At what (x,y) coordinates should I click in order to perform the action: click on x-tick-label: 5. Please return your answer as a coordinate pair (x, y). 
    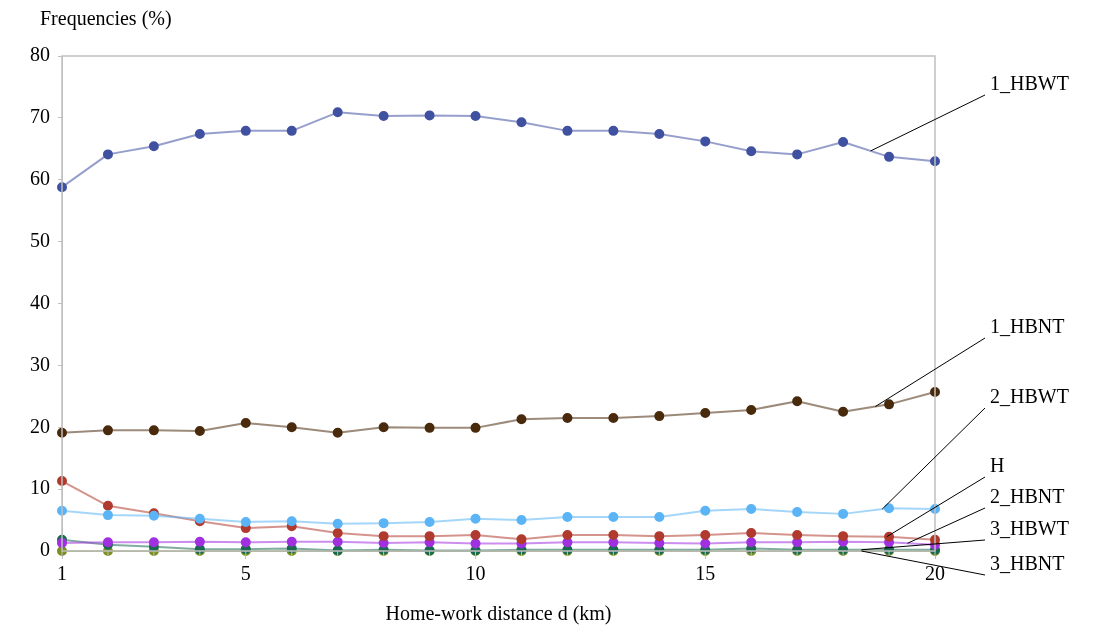
    Looking at the image, I should click on (245, 573).